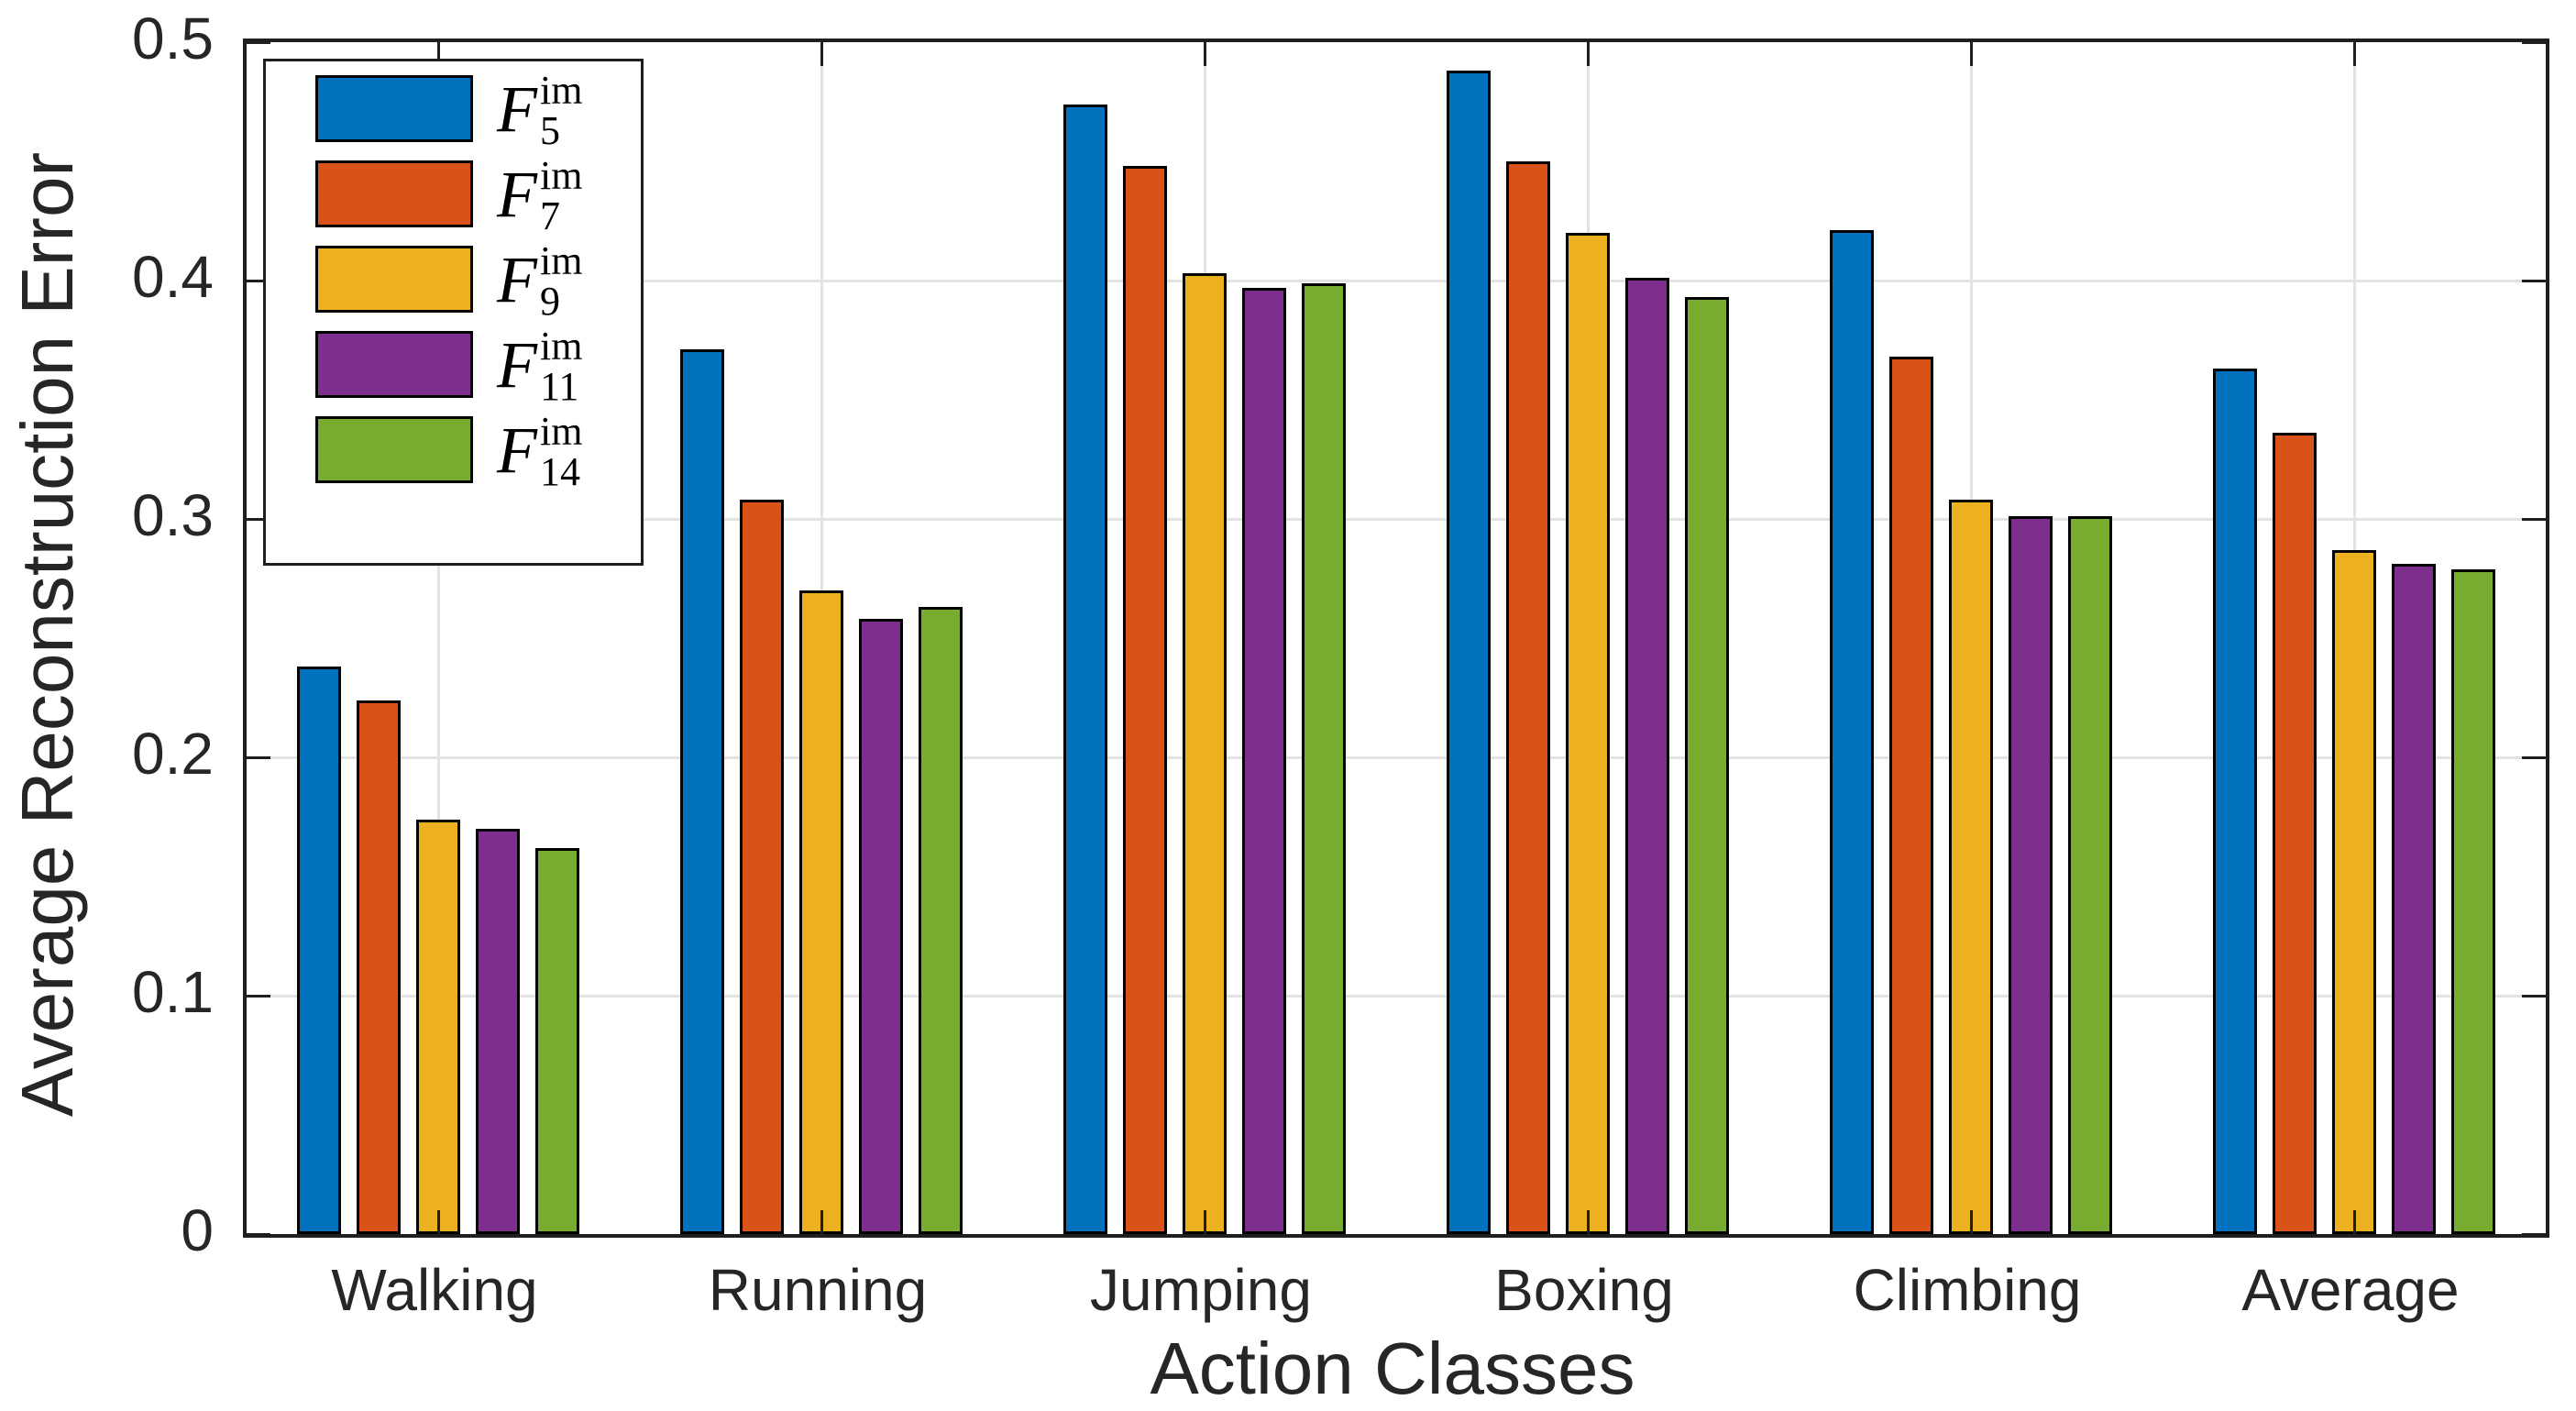 The image size is (2576, 1411). What do you see at coordinates (821, 912) in the screenshot?
I see `bar-running-s3` at bounding box center [821, 912].